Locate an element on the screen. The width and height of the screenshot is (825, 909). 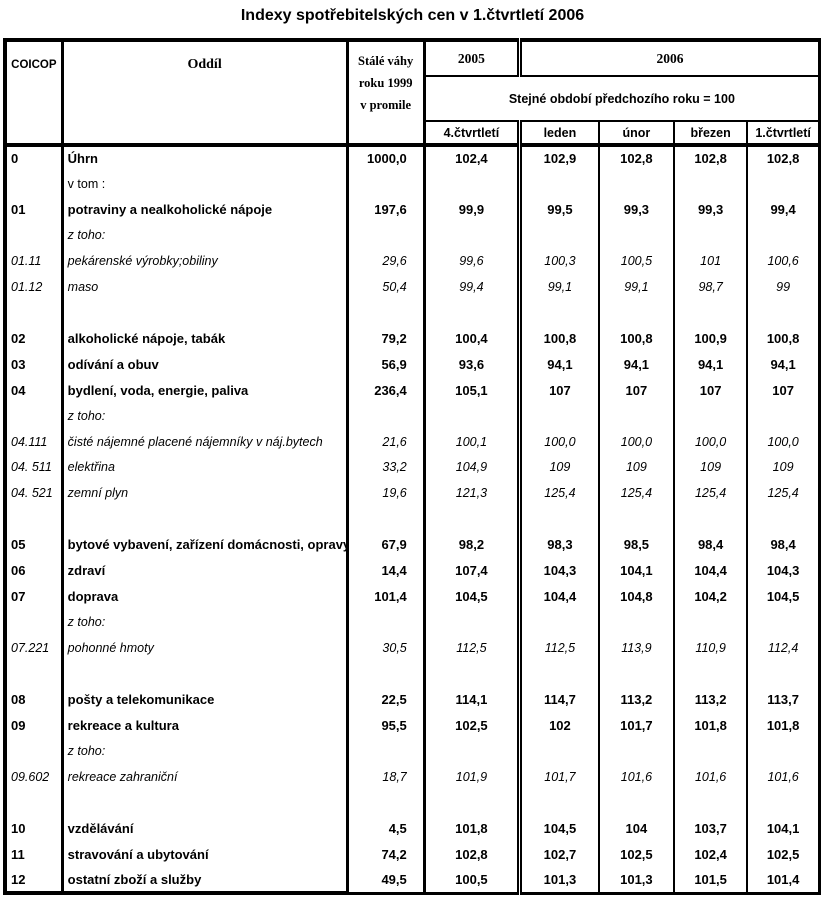
index-value-cell: 101,9 is located at coordinates (473, 777).